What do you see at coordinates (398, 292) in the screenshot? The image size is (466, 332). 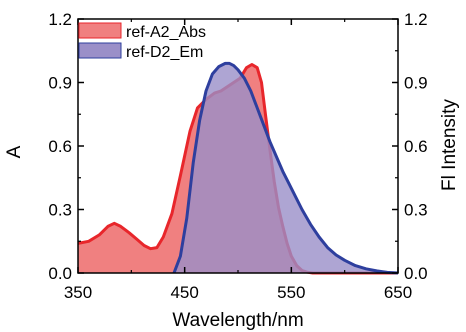 I see `x-tick-label: 650` at bounding box center [398, 292].